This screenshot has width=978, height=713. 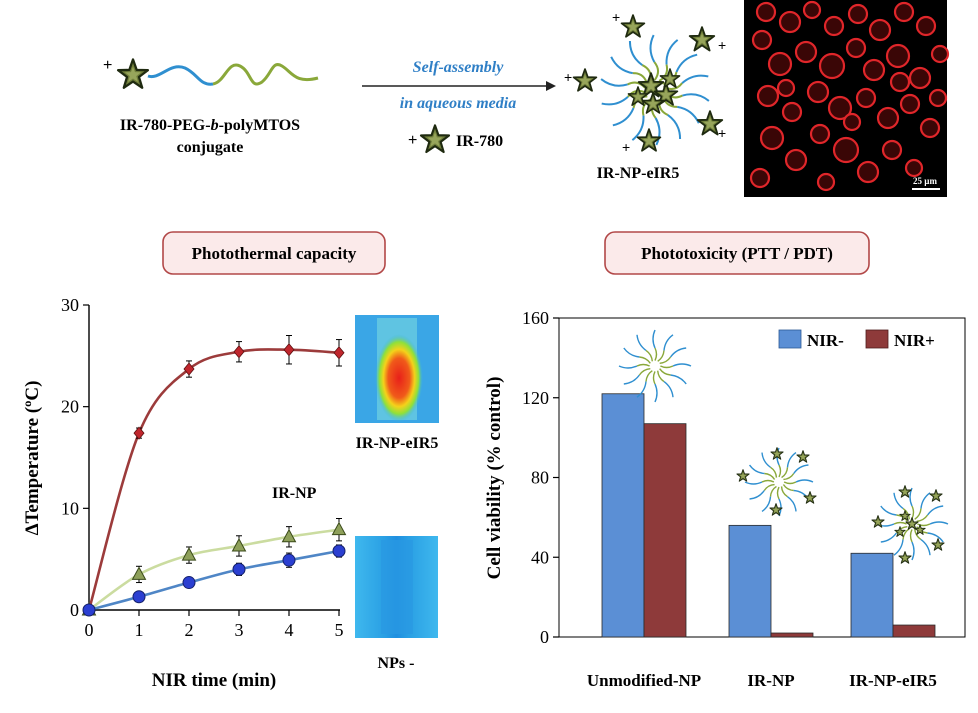 I want to click on legend-swatch, so click(x=790, y=339).